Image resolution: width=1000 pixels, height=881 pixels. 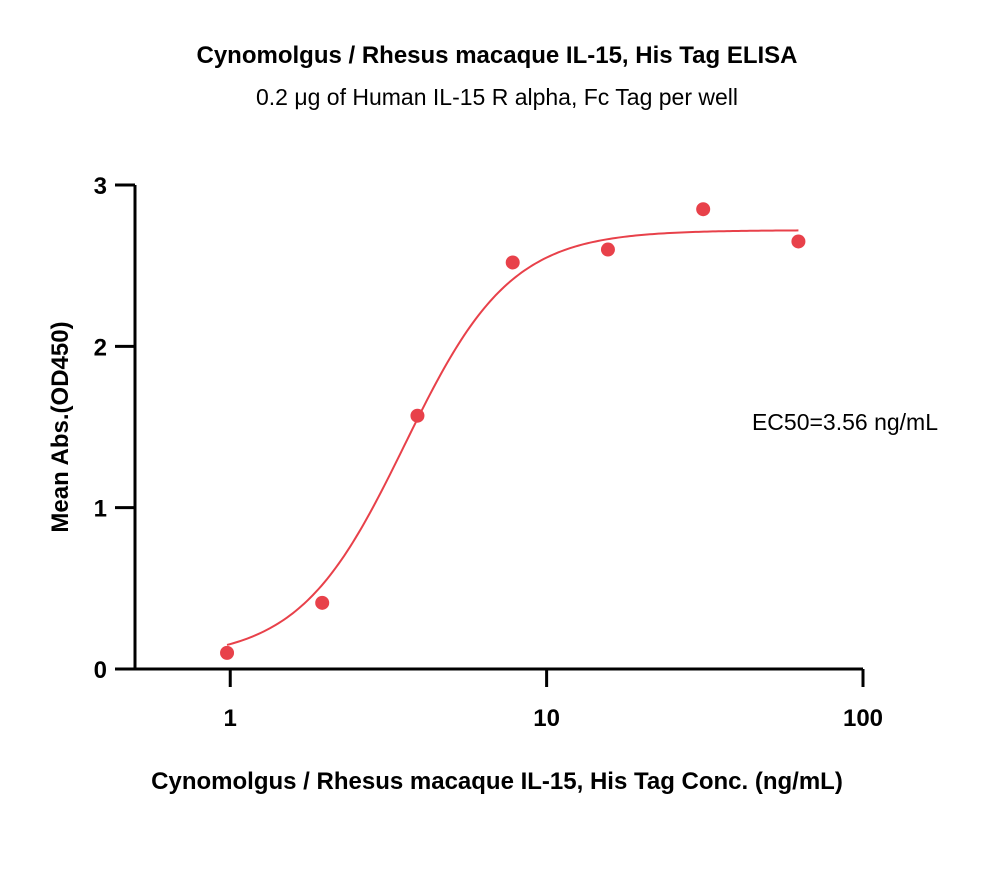 What do you see at coordinates (100, 509) in the screenshot?
I see `y-tick-label: 1` at bounding box center [100, 509].